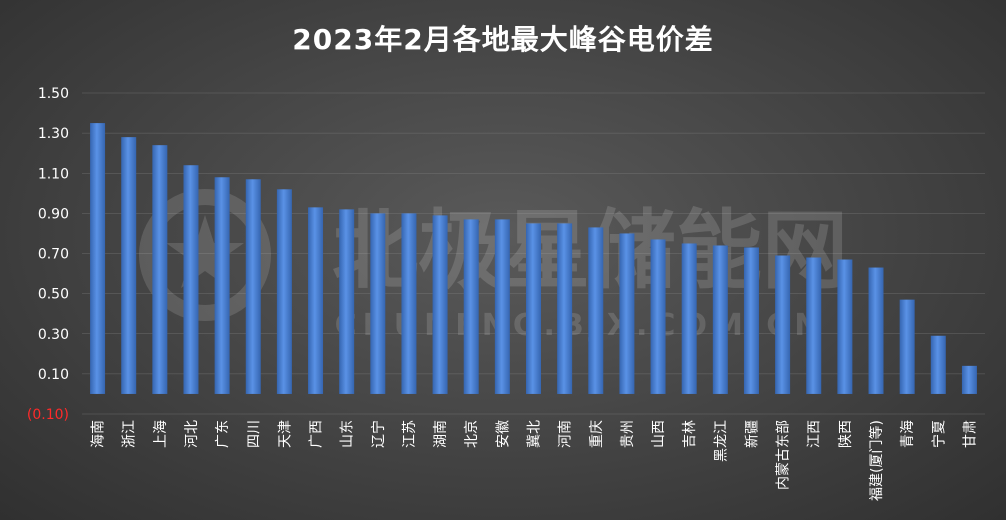 This screenshot has width=1006, height=520. Describe the element at coordinates (752, 434) in the screenshot. I see `x-tick-label: 新疆` at that location.